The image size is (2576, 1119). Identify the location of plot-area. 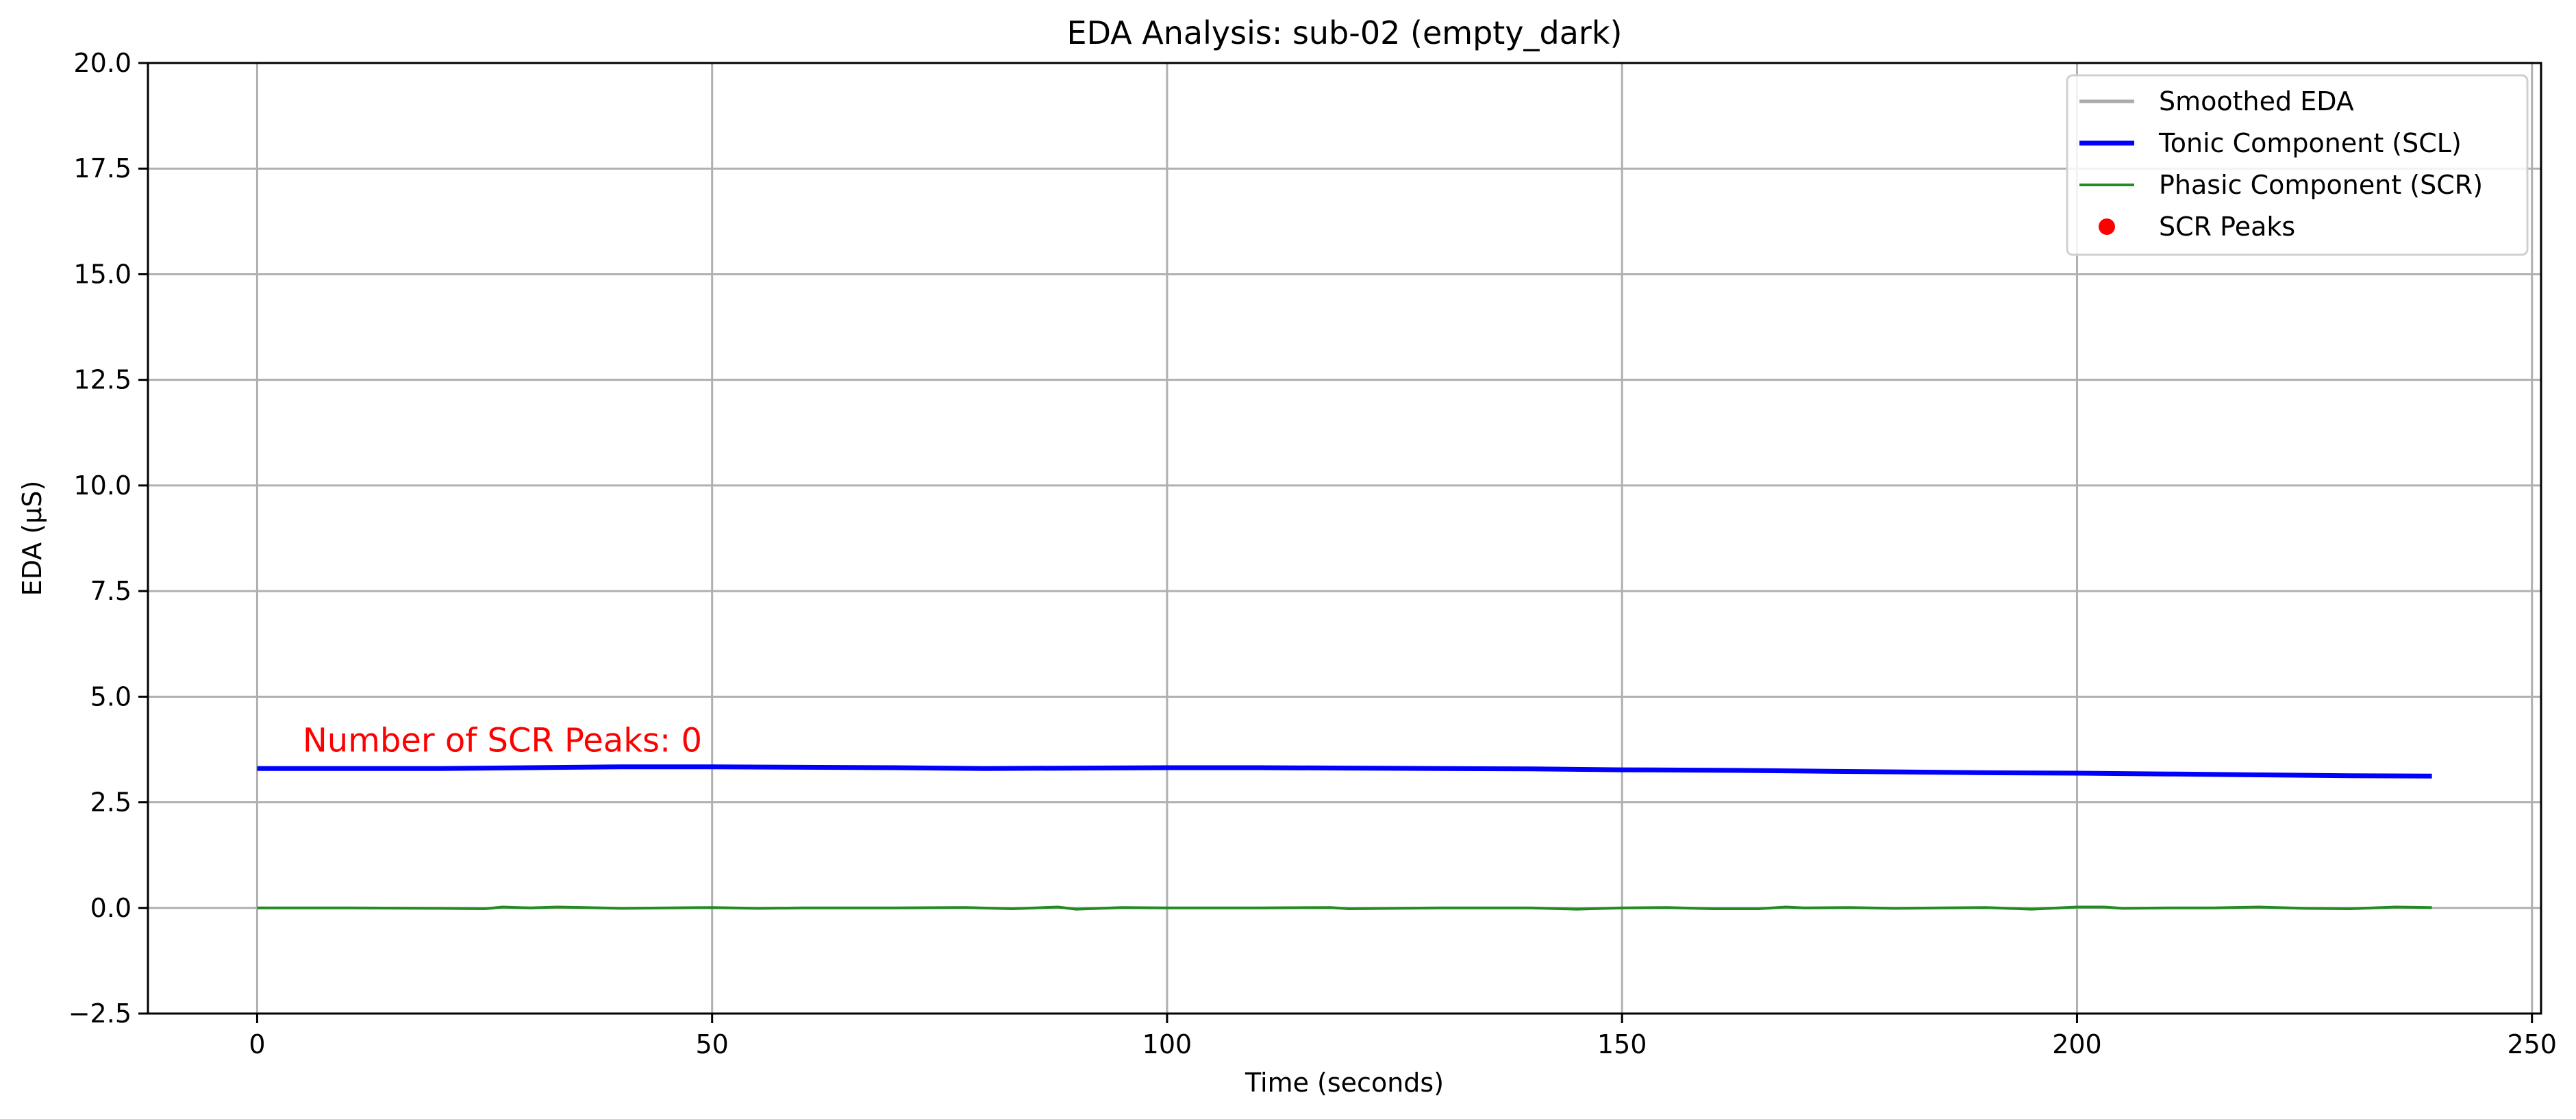
(1344, 838).